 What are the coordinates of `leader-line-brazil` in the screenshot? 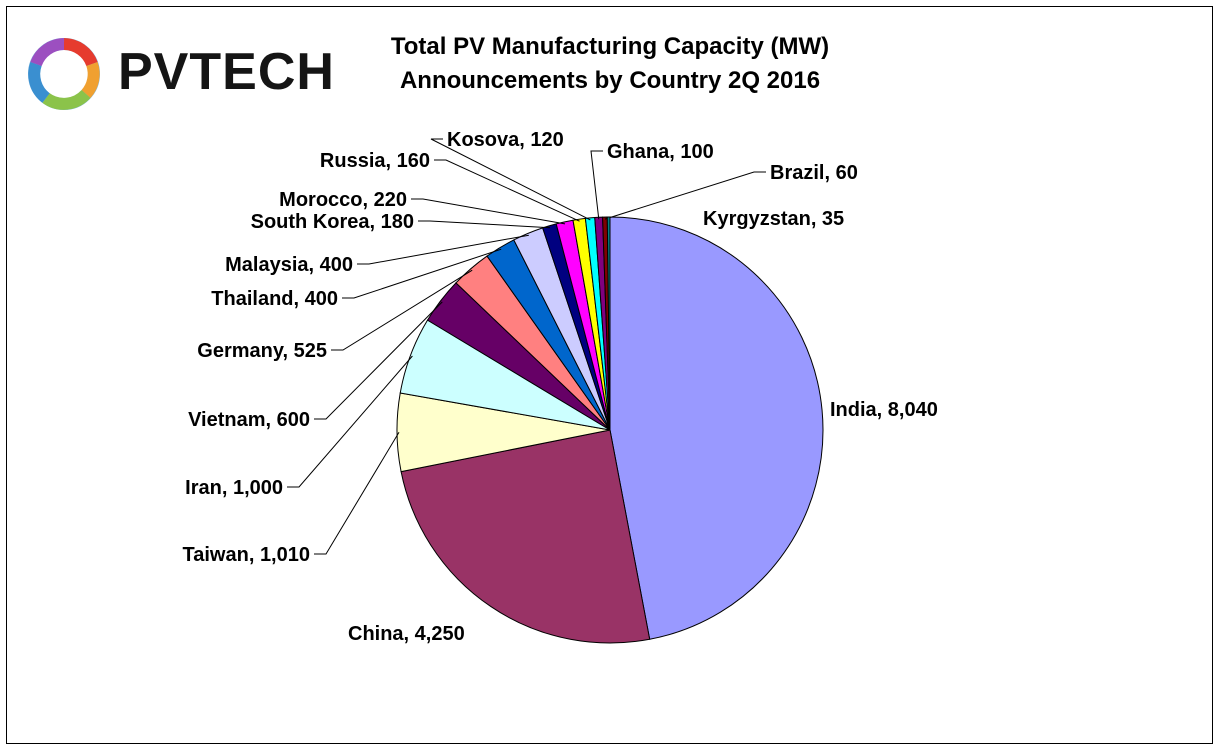 It's located at (685, 195).